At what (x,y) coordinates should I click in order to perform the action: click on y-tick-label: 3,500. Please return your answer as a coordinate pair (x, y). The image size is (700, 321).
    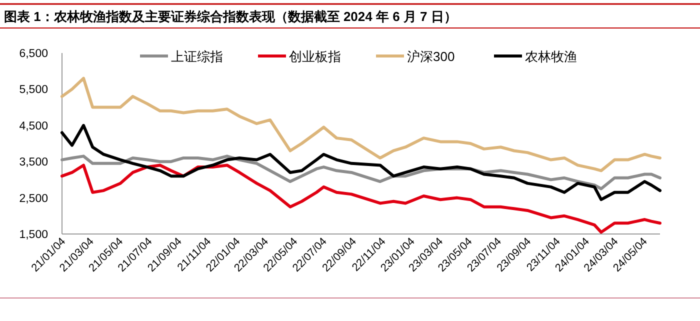
    Looking at the image, I should click on (33, 162).